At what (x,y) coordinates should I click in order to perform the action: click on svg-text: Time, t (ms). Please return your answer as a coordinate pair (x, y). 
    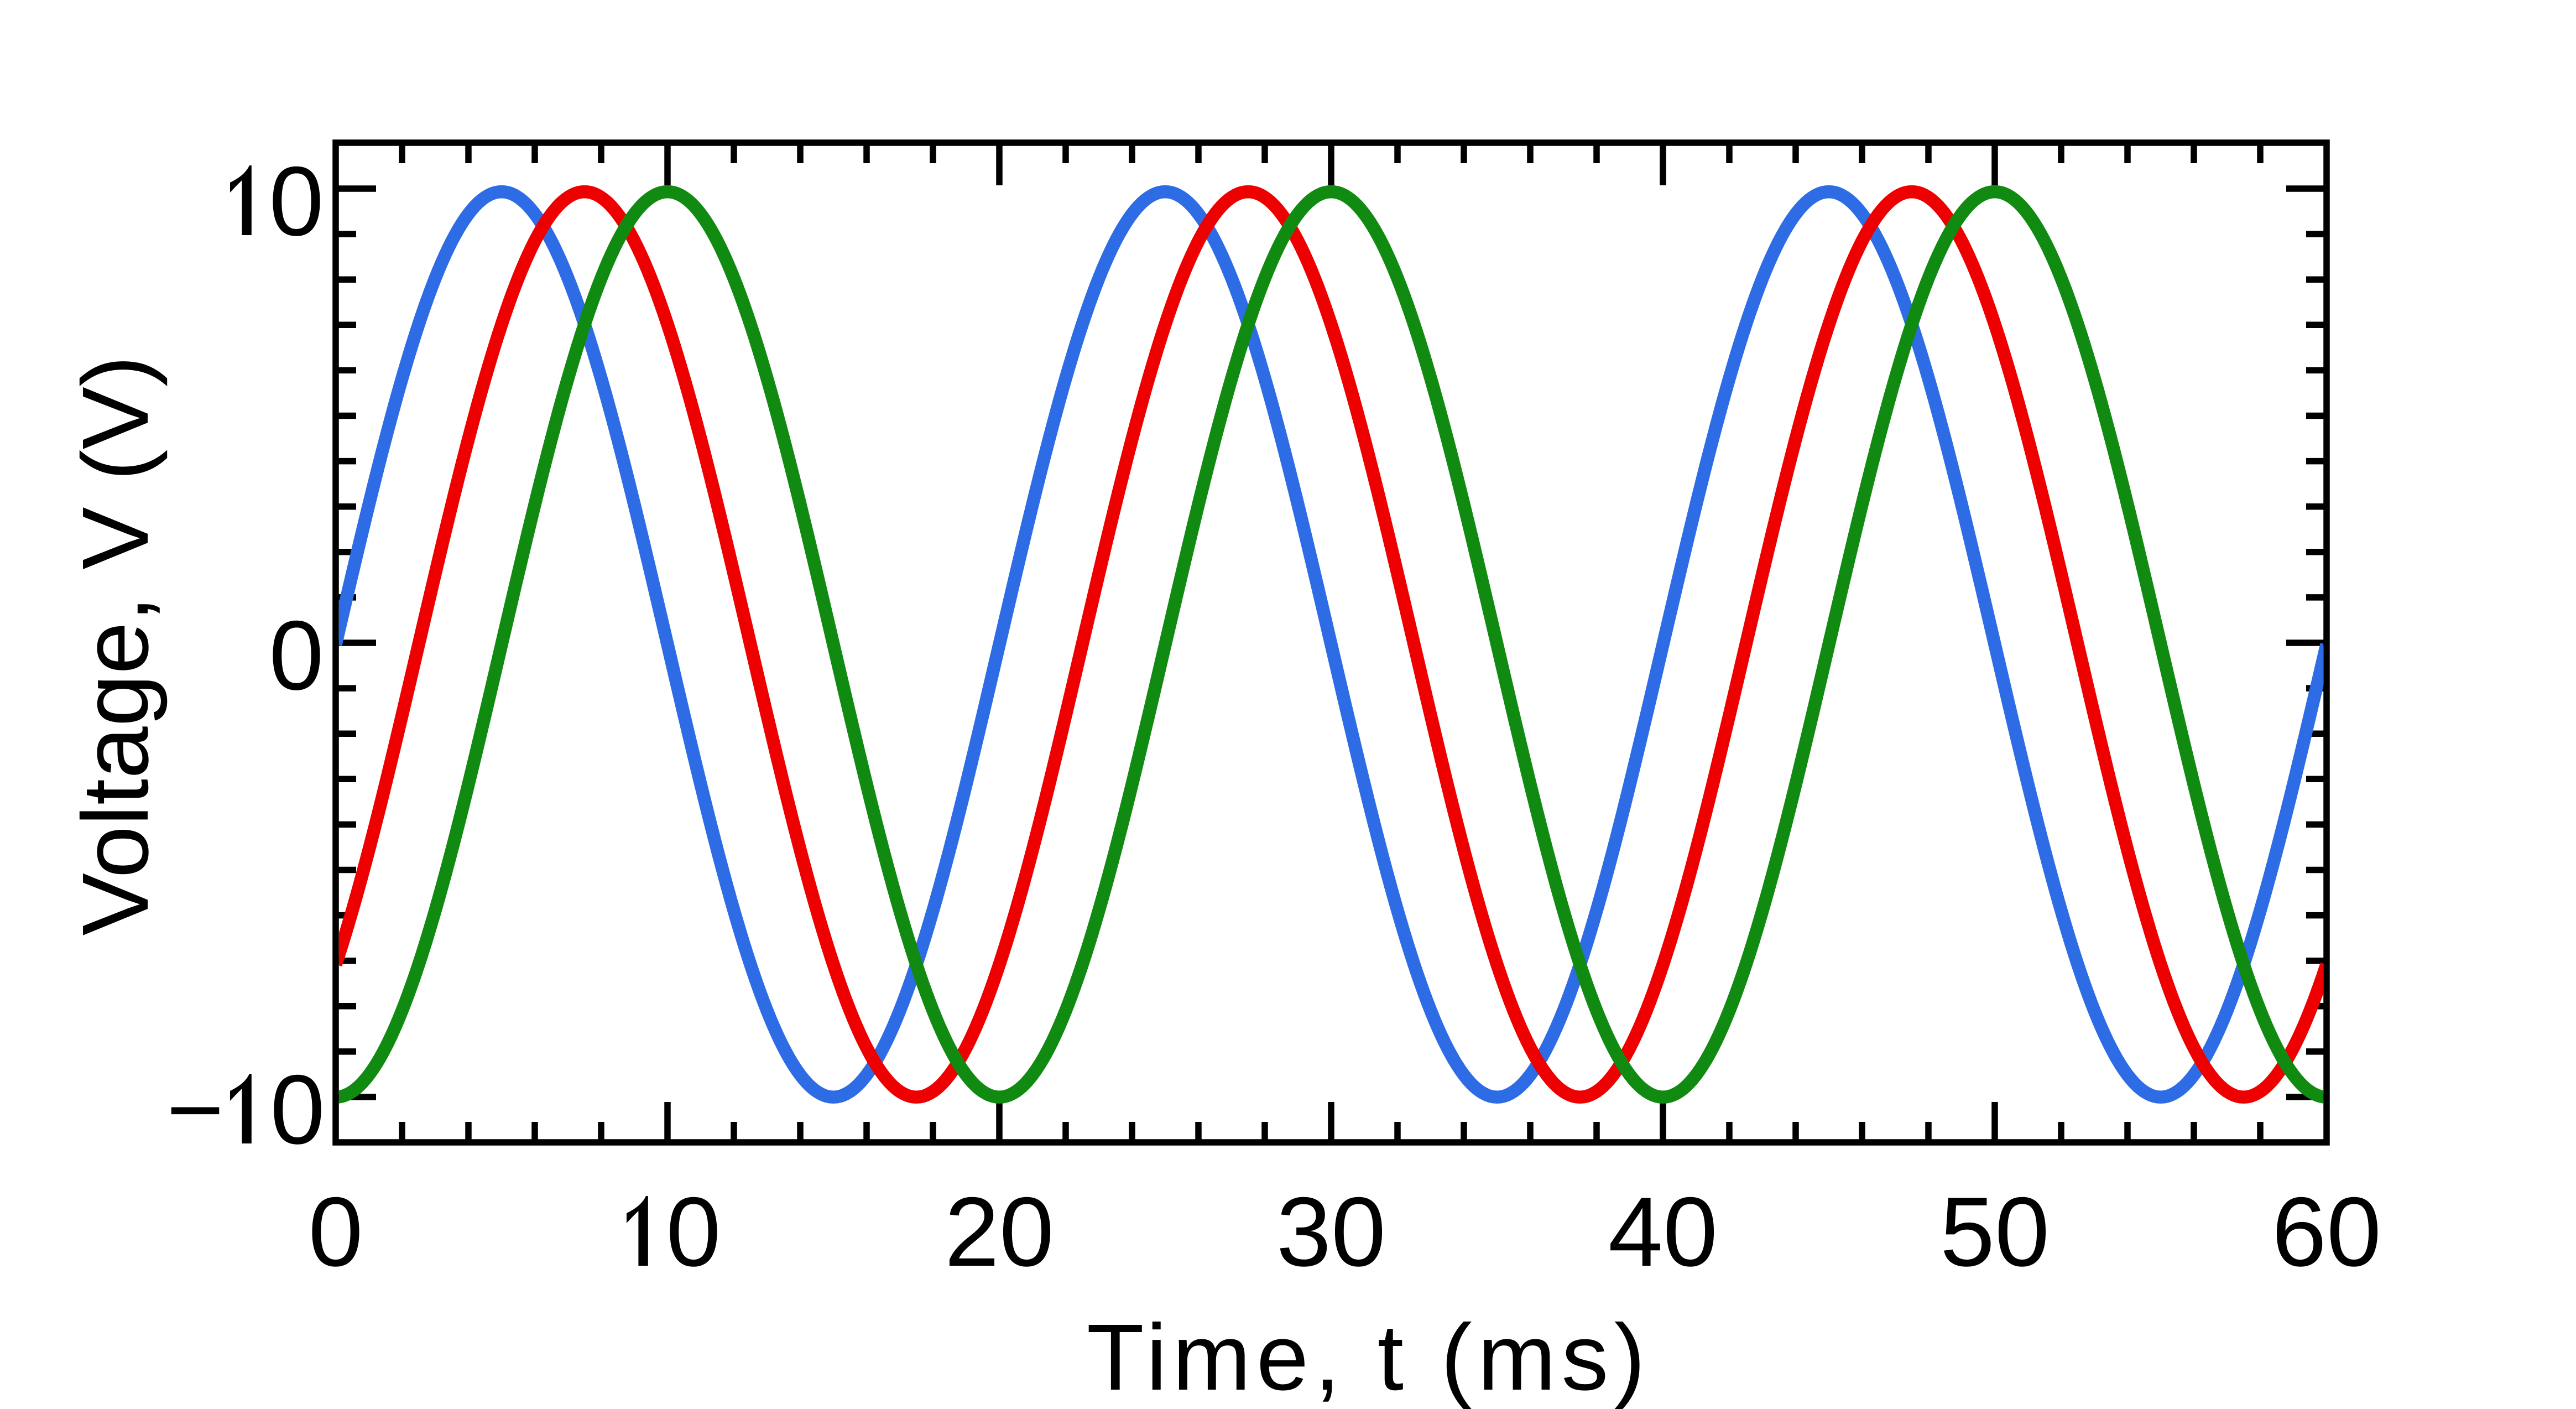
    Looking at the image, I should click on (1369, 1357).